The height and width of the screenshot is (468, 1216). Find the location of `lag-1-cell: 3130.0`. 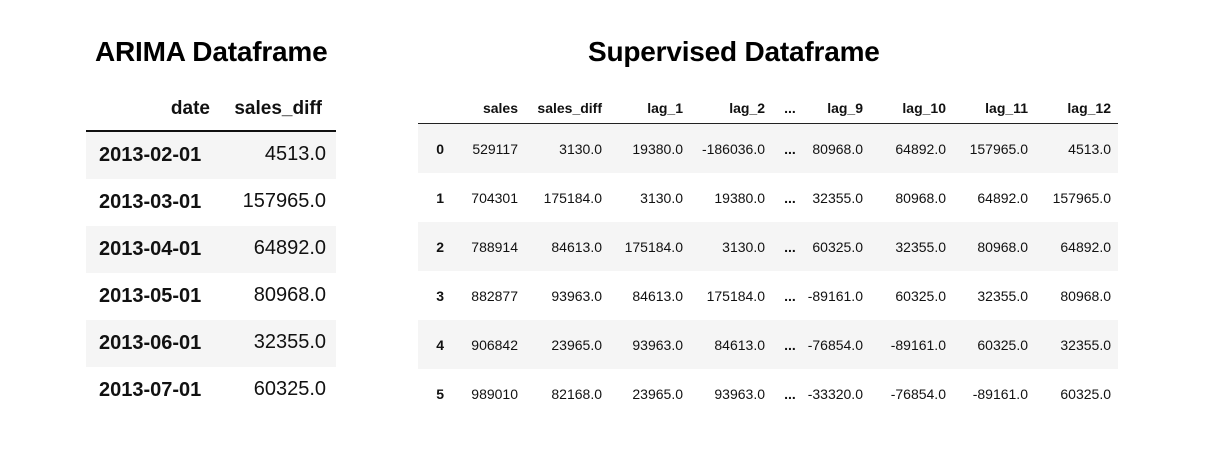

lag-1-cell: 3130.0 is located at coordinates (661, 197).